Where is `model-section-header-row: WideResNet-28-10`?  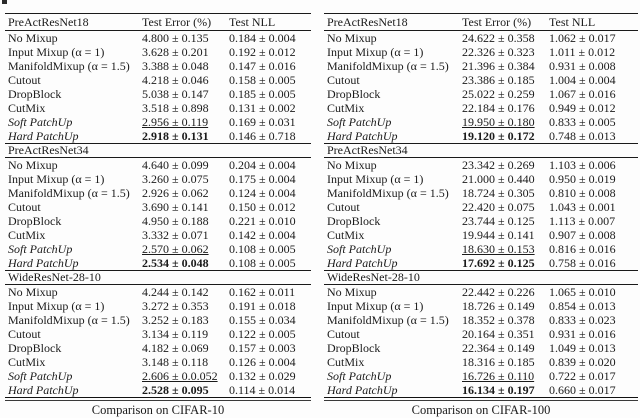
model-section-header-row: WideResNet-28-10 is located at coordinates (481, 277).